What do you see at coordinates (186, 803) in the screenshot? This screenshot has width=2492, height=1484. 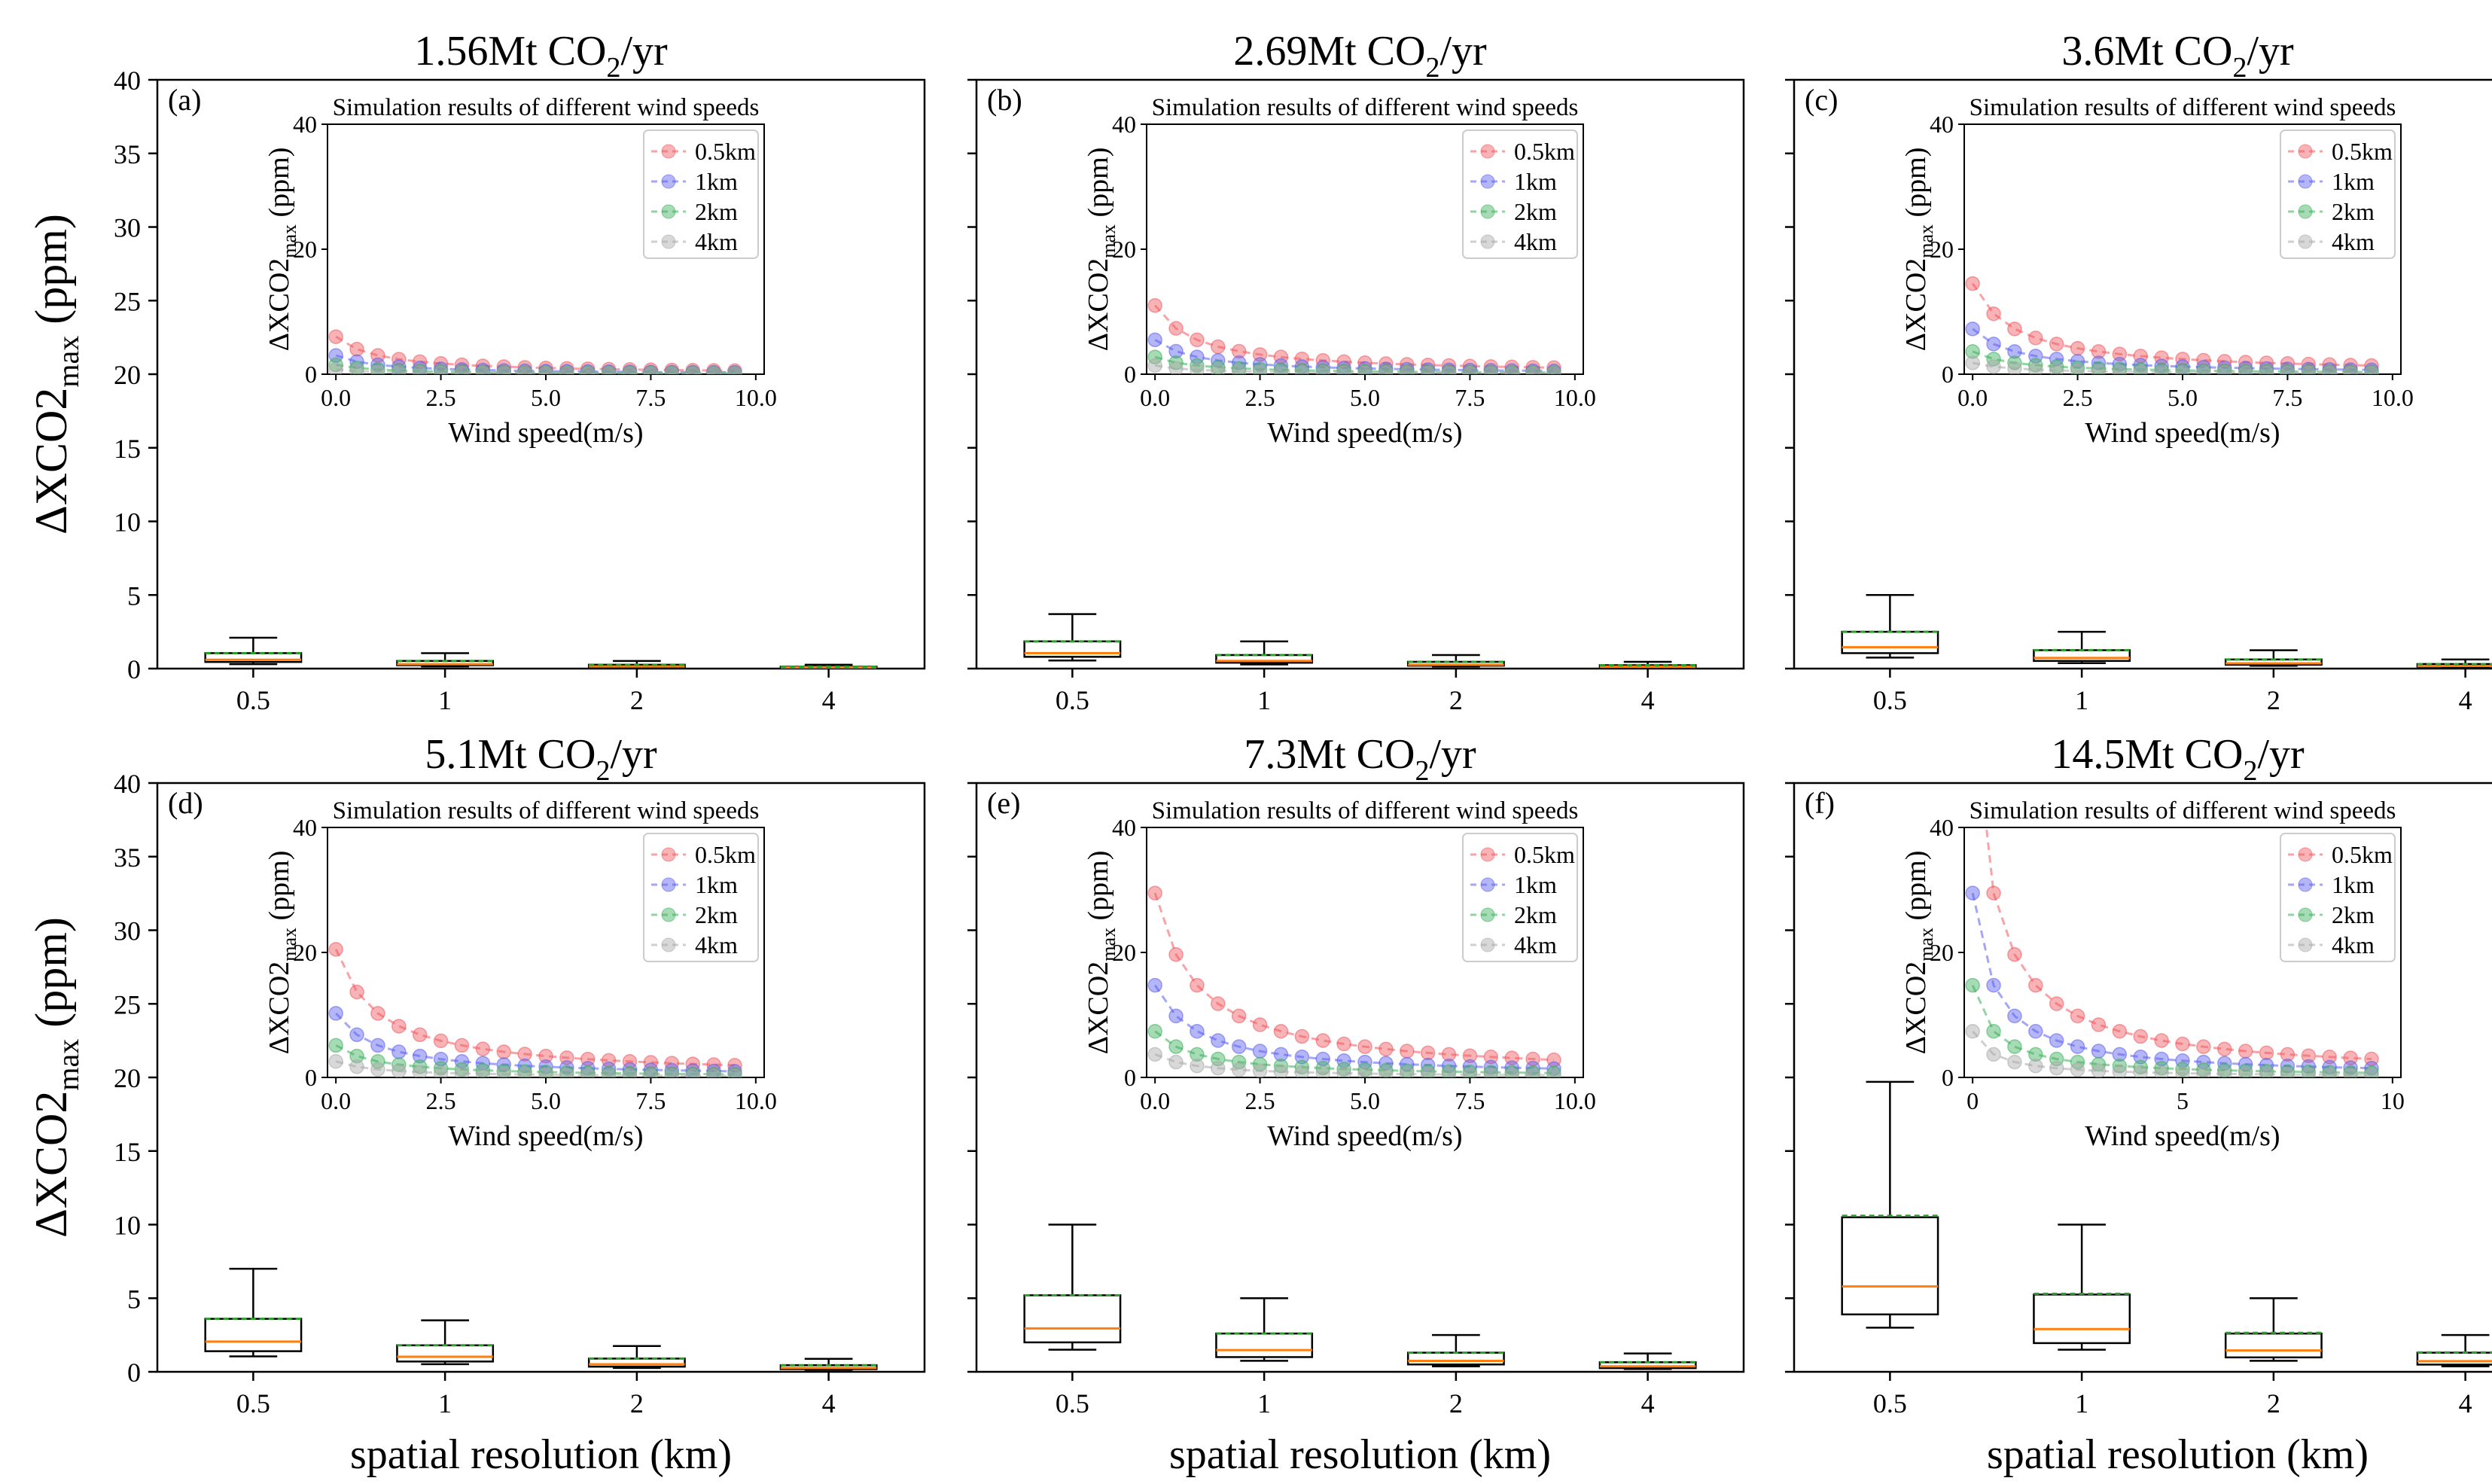 I see `panel-label: (d)` at bounding box center [186, 803].